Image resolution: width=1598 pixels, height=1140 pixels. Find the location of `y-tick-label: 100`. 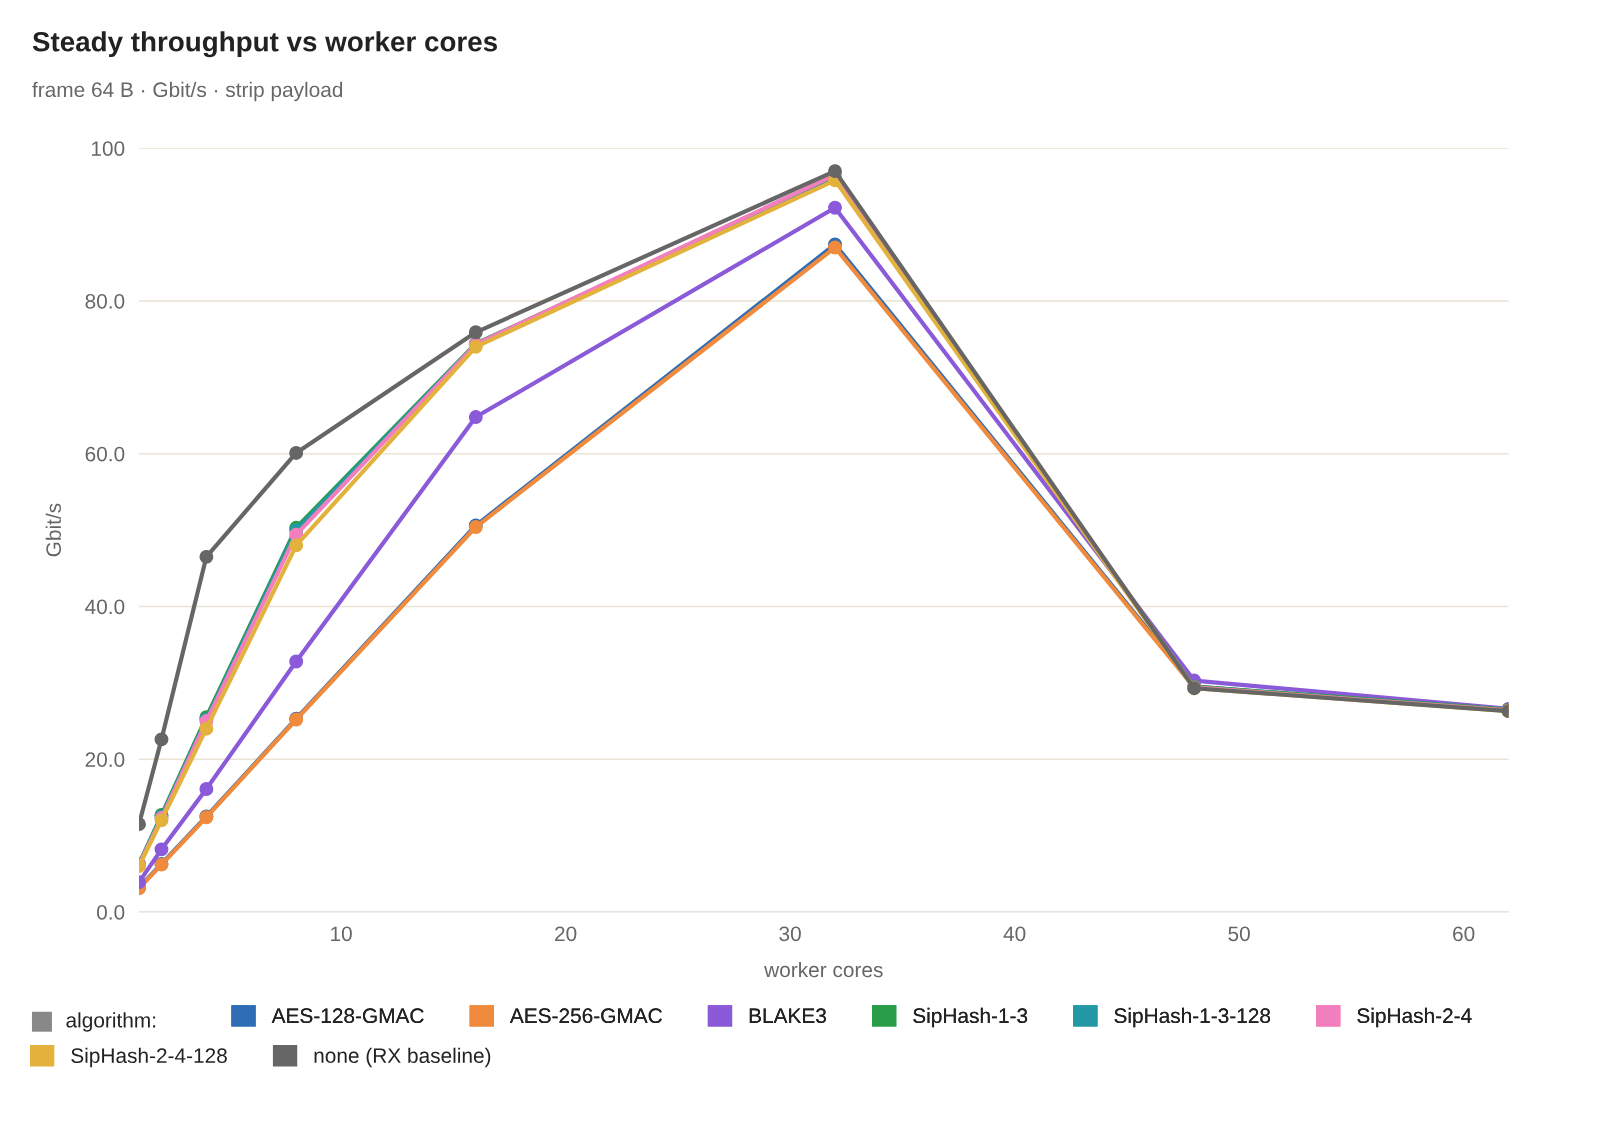

y-tick-label: 100 is located at coordinates (108, 148).